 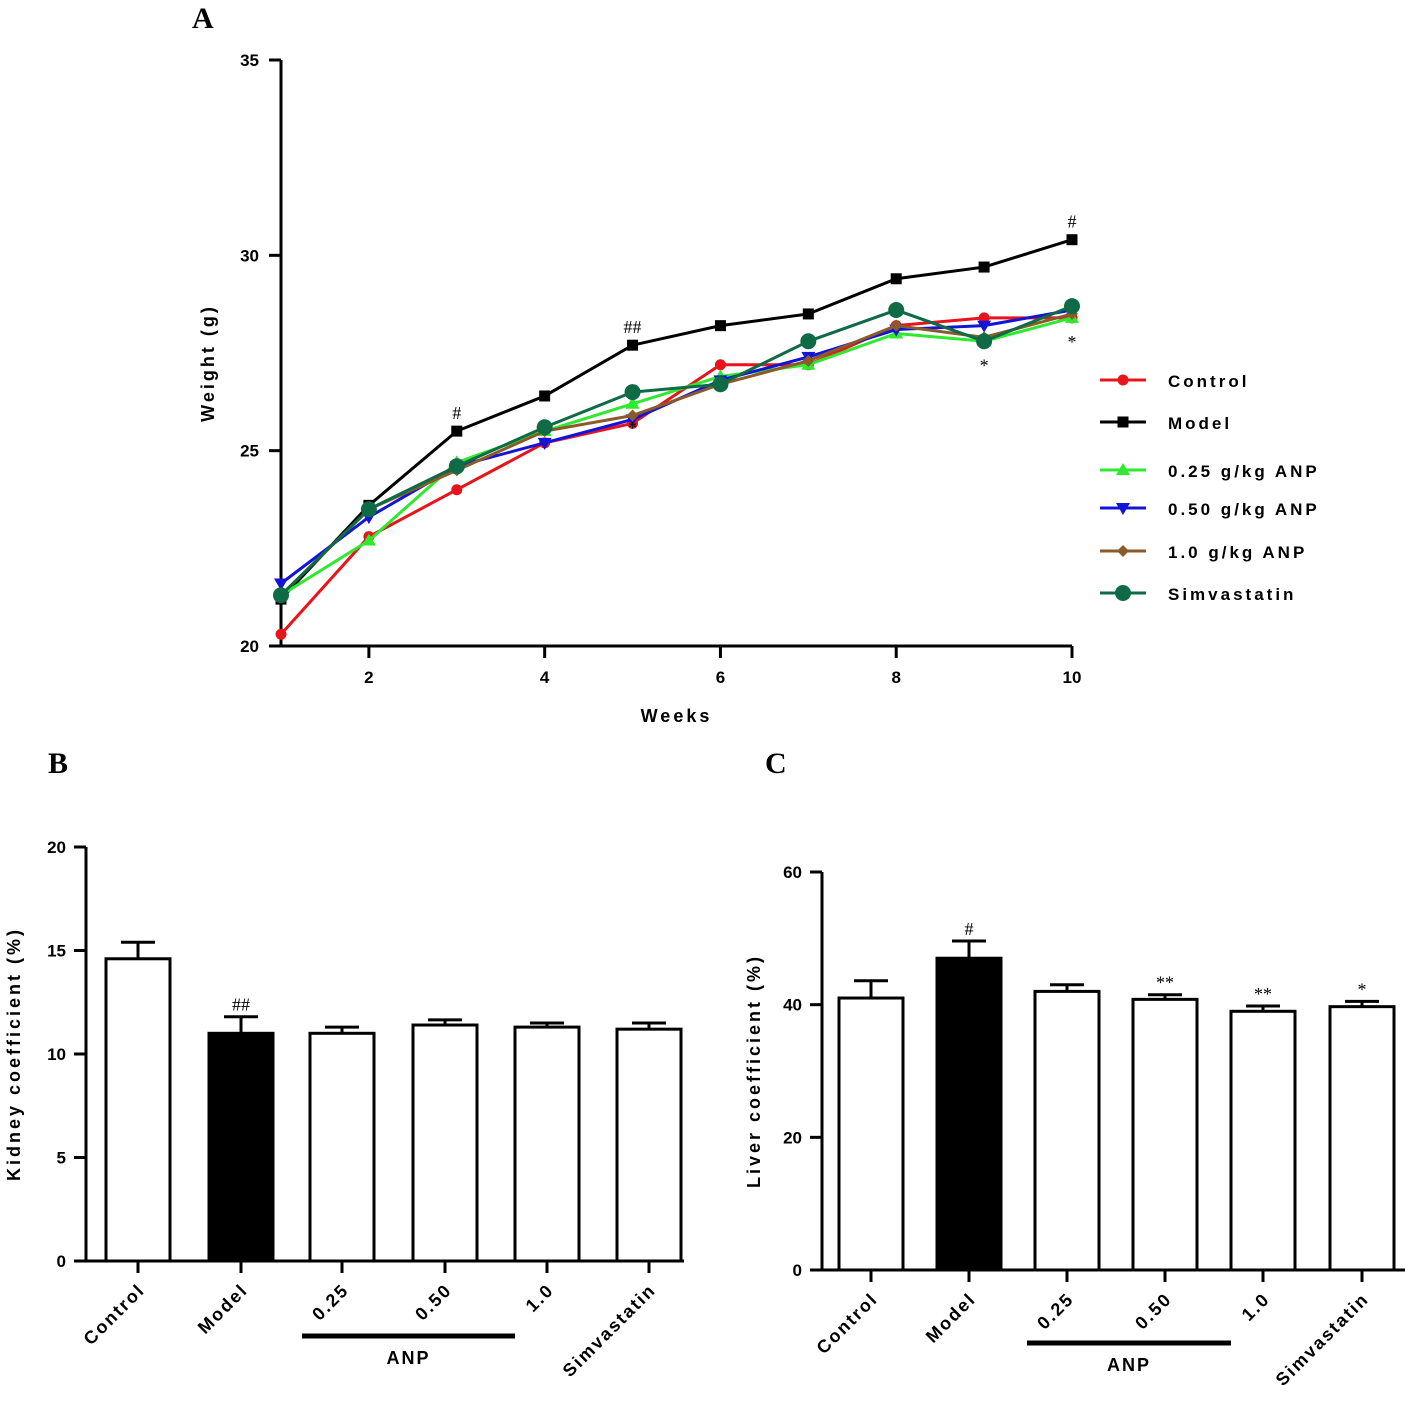 What do you see at coordinates (1232, 594) in the screenshot?
I see `legend-label: Simvastatin` at bounding box center [1232, 594].